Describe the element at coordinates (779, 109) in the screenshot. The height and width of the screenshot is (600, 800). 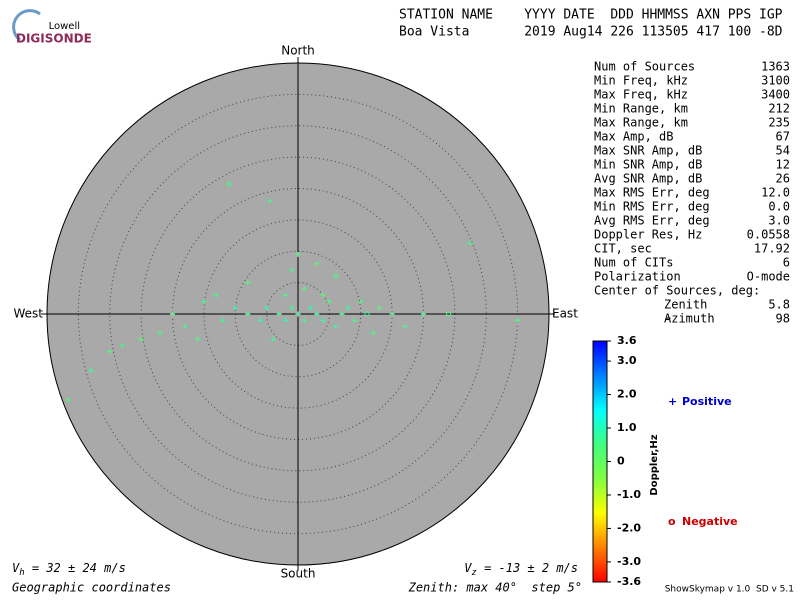
I see `stat-value: 212` at that location.